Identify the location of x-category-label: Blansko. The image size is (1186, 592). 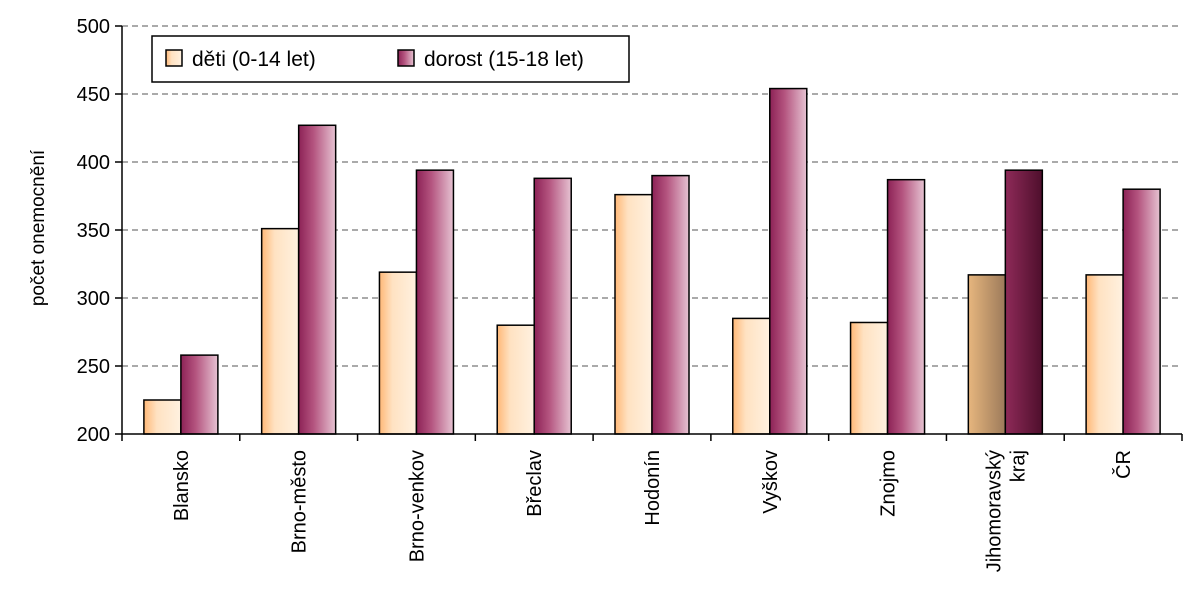
(182, 485).